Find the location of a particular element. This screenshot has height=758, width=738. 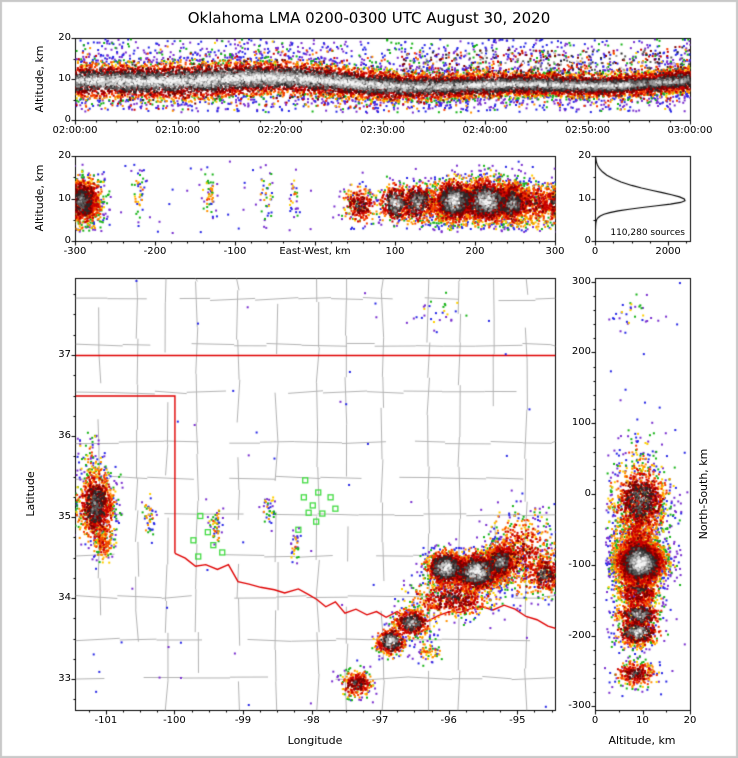

tick-label: 02:30:00 is located at coordinates (382, 130).